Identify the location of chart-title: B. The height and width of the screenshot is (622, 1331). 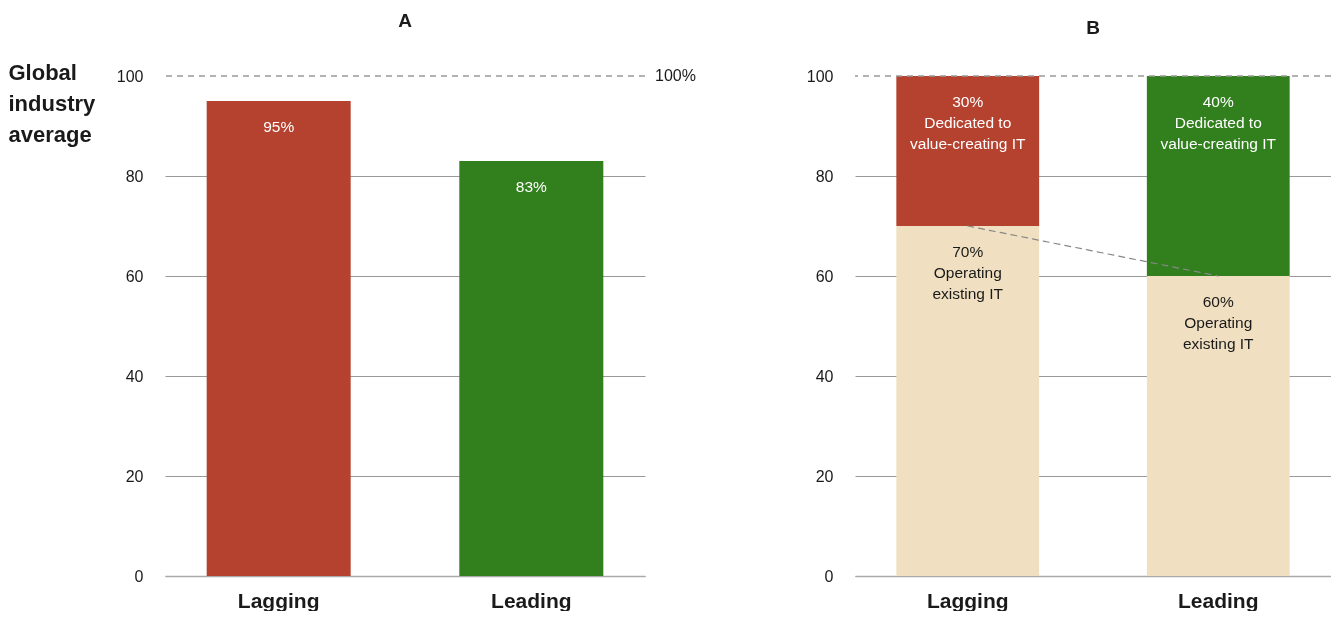
(1093, 27).